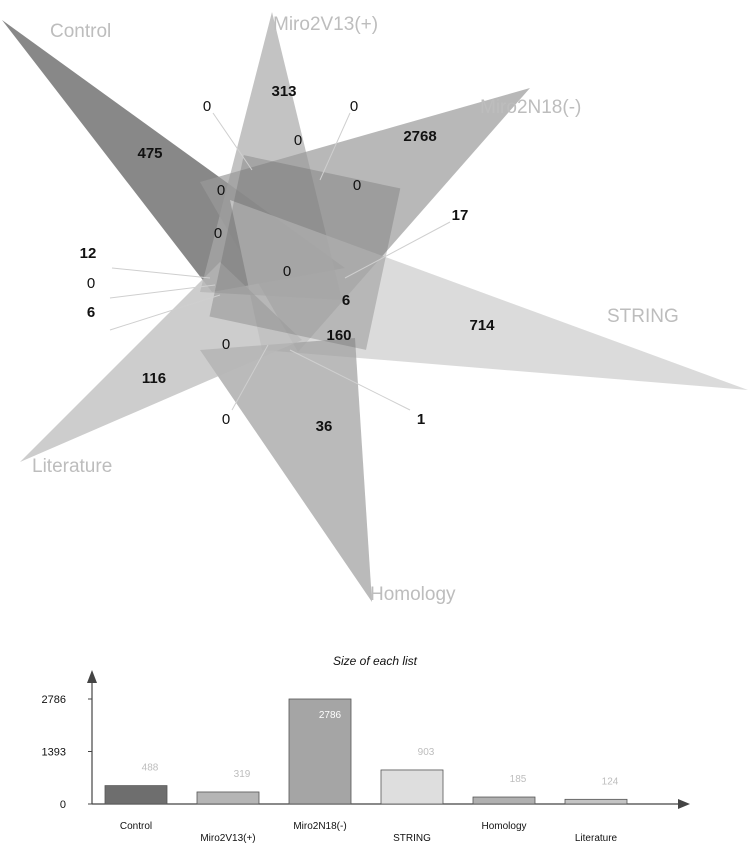 The image size is (750, 848). What do you see at coordinates (518, 779) in the screenshot?
I see `bar-value-label: 185` at bounding box center [518, 779].